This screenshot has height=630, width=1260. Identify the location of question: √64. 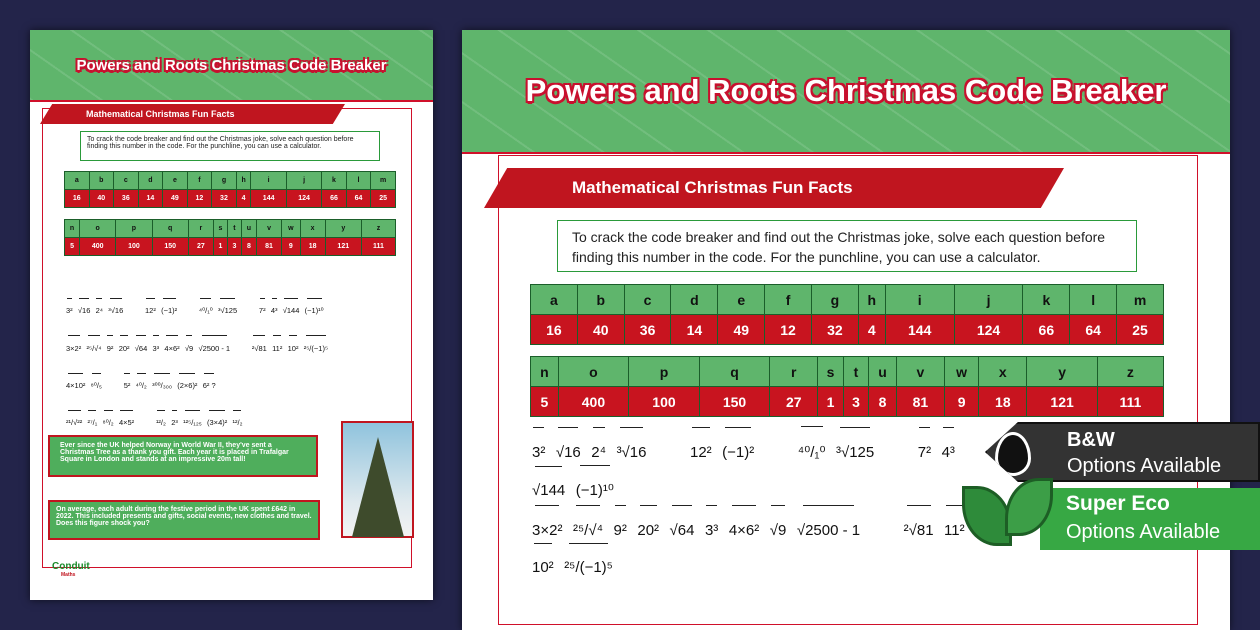
(682, 522).